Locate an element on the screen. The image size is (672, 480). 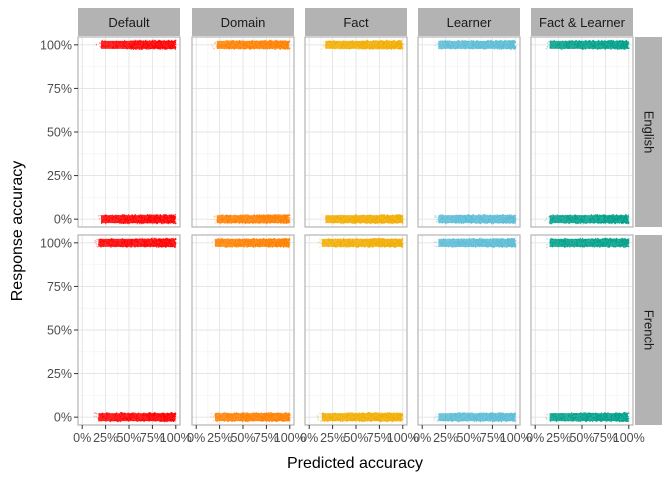
column-strip-label: Fact & Learner is located at coordinates (582, 22).